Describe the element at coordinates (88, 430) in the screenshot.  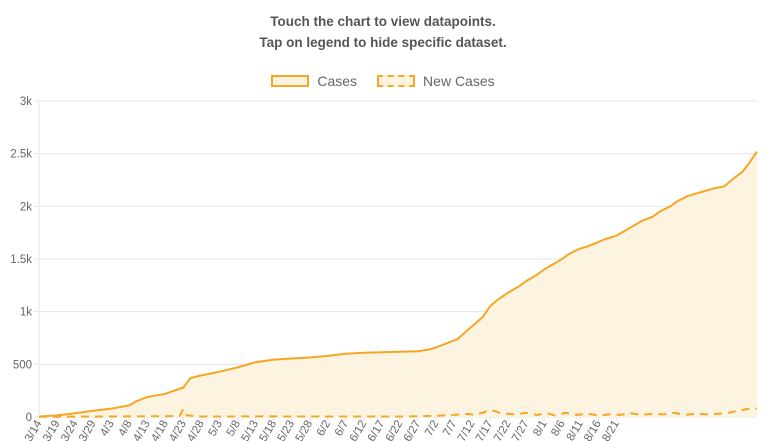
I see `x-tick-label: 3/29` at that location.